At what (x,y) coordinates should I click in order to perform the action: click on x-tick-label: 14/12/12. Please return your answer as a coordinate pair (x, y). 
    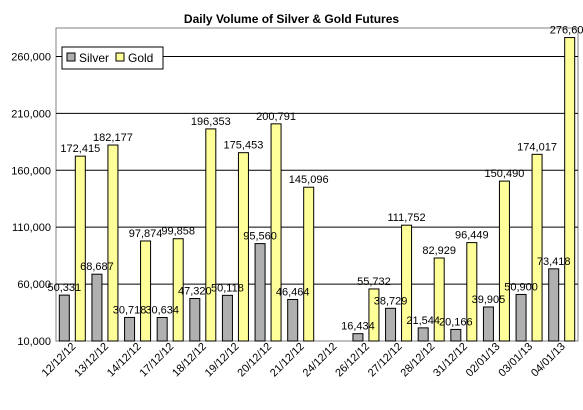
    Looking at the image, I should click on (124, 360).